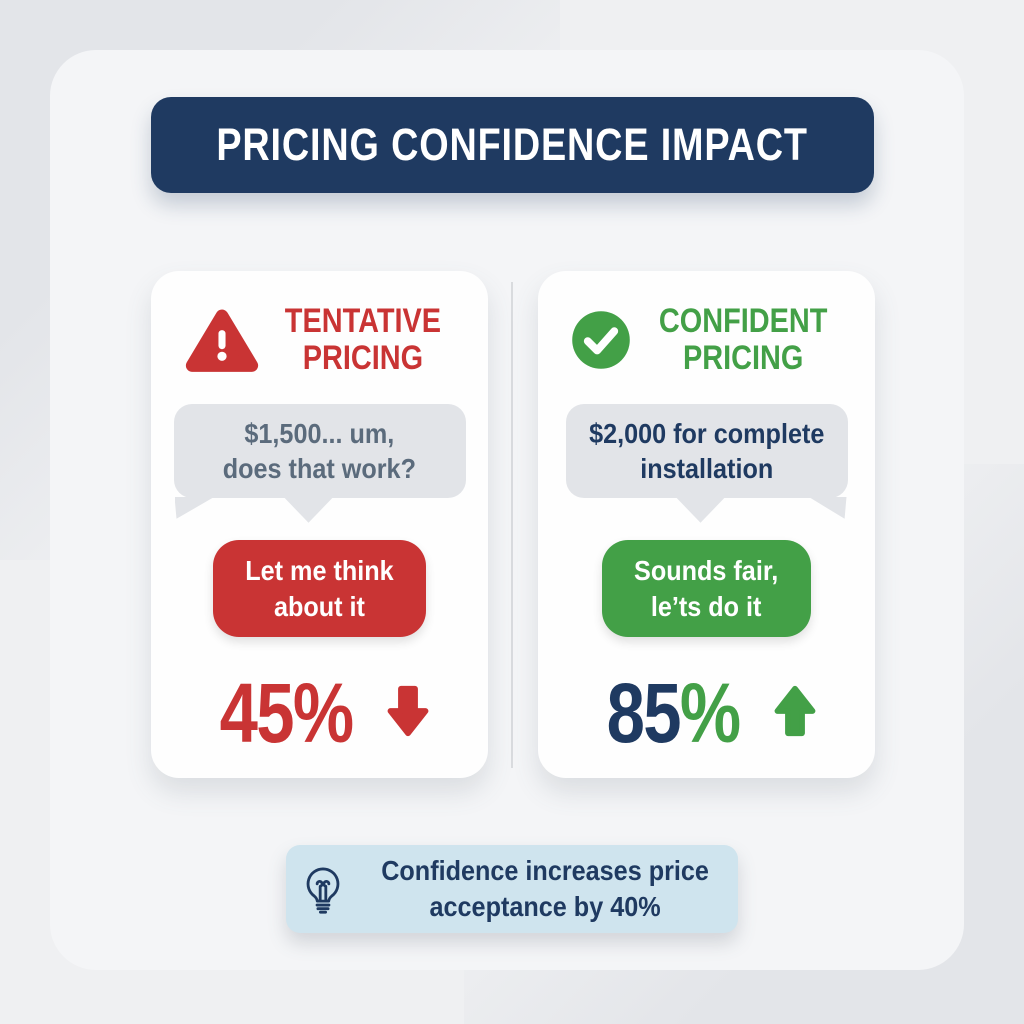  I want to click on trend-down-icon, so click(408, 713).